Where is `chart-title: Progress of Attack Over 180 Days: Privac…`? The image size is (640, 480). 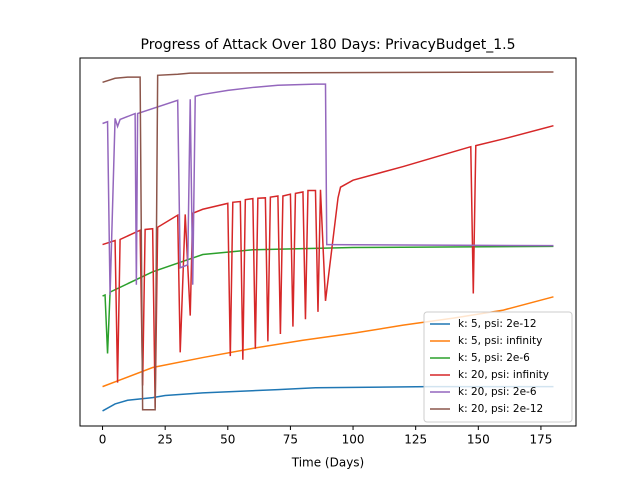 chart-title: Progress of Attack Over 180 Days: Privac… is located at coordinates (328, 45).